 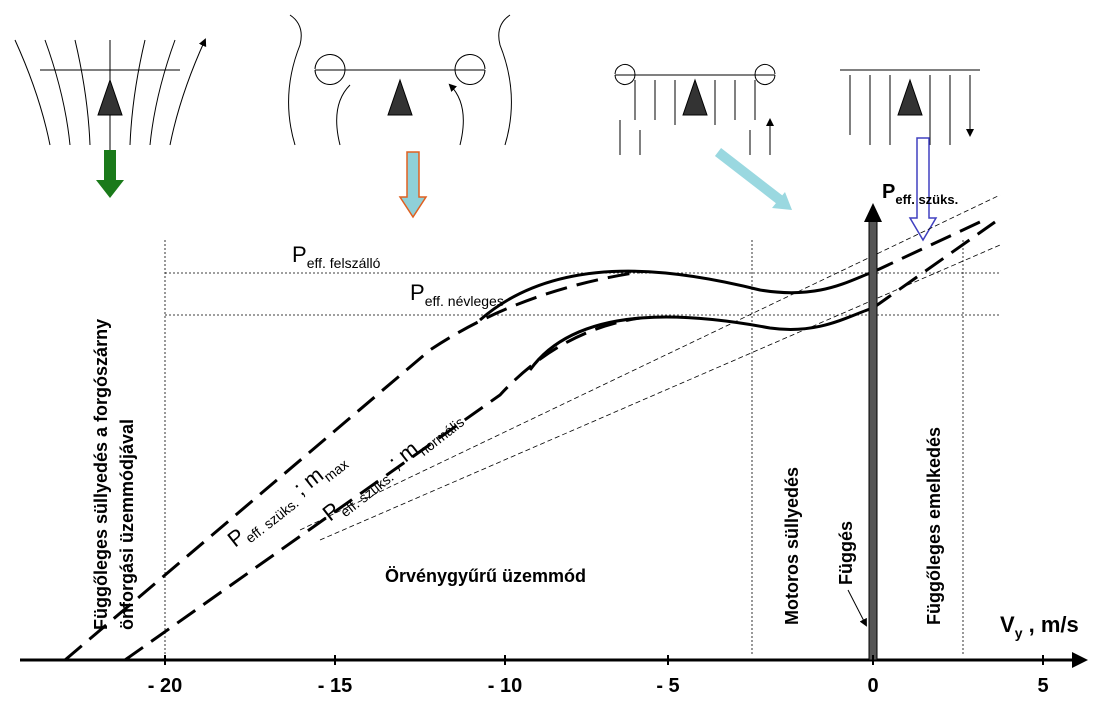 I want to click on y-label-sub: eff. szüks., so click(x=926, y=199).